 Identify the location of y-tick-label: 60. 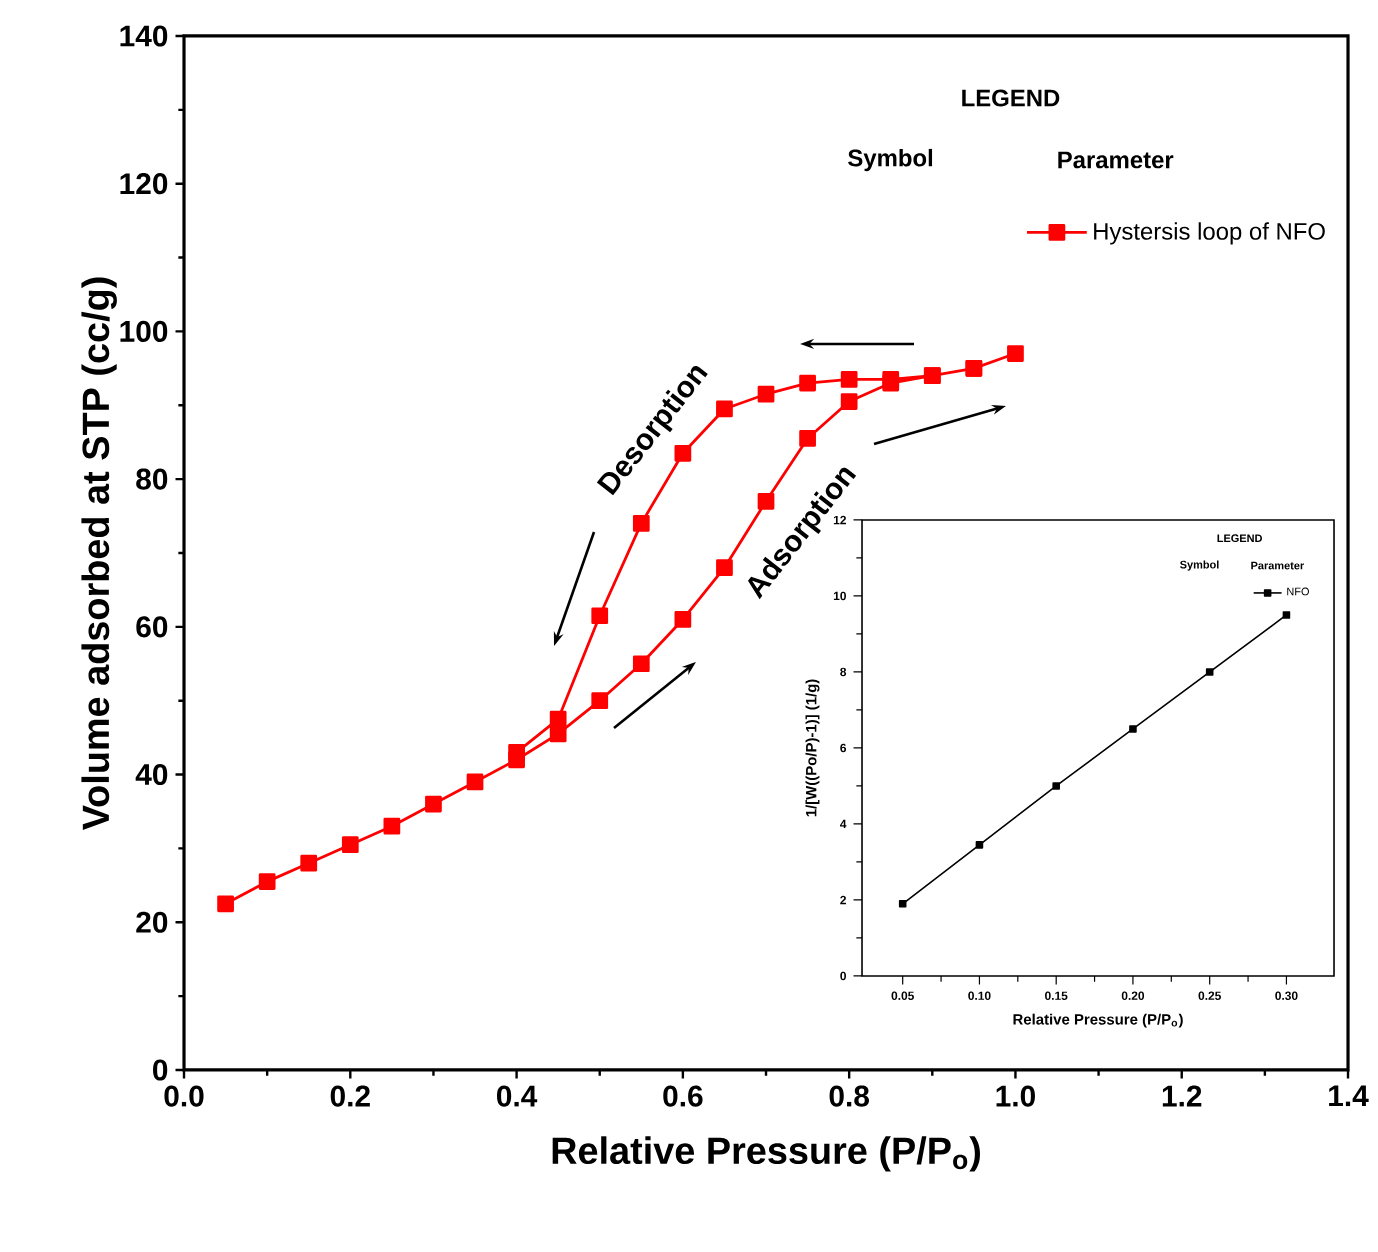
(152, 627).